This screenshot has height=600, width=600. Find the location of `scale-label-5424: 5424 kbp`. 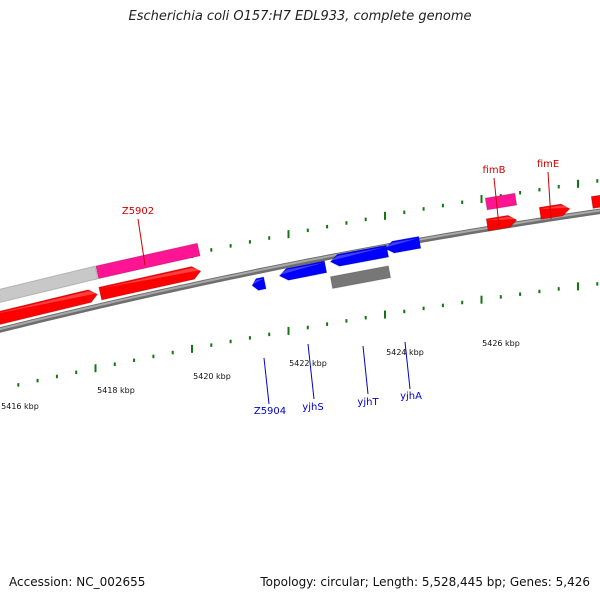

scale-label-5424: 5424 kbp is located at coordinates (405, 352).